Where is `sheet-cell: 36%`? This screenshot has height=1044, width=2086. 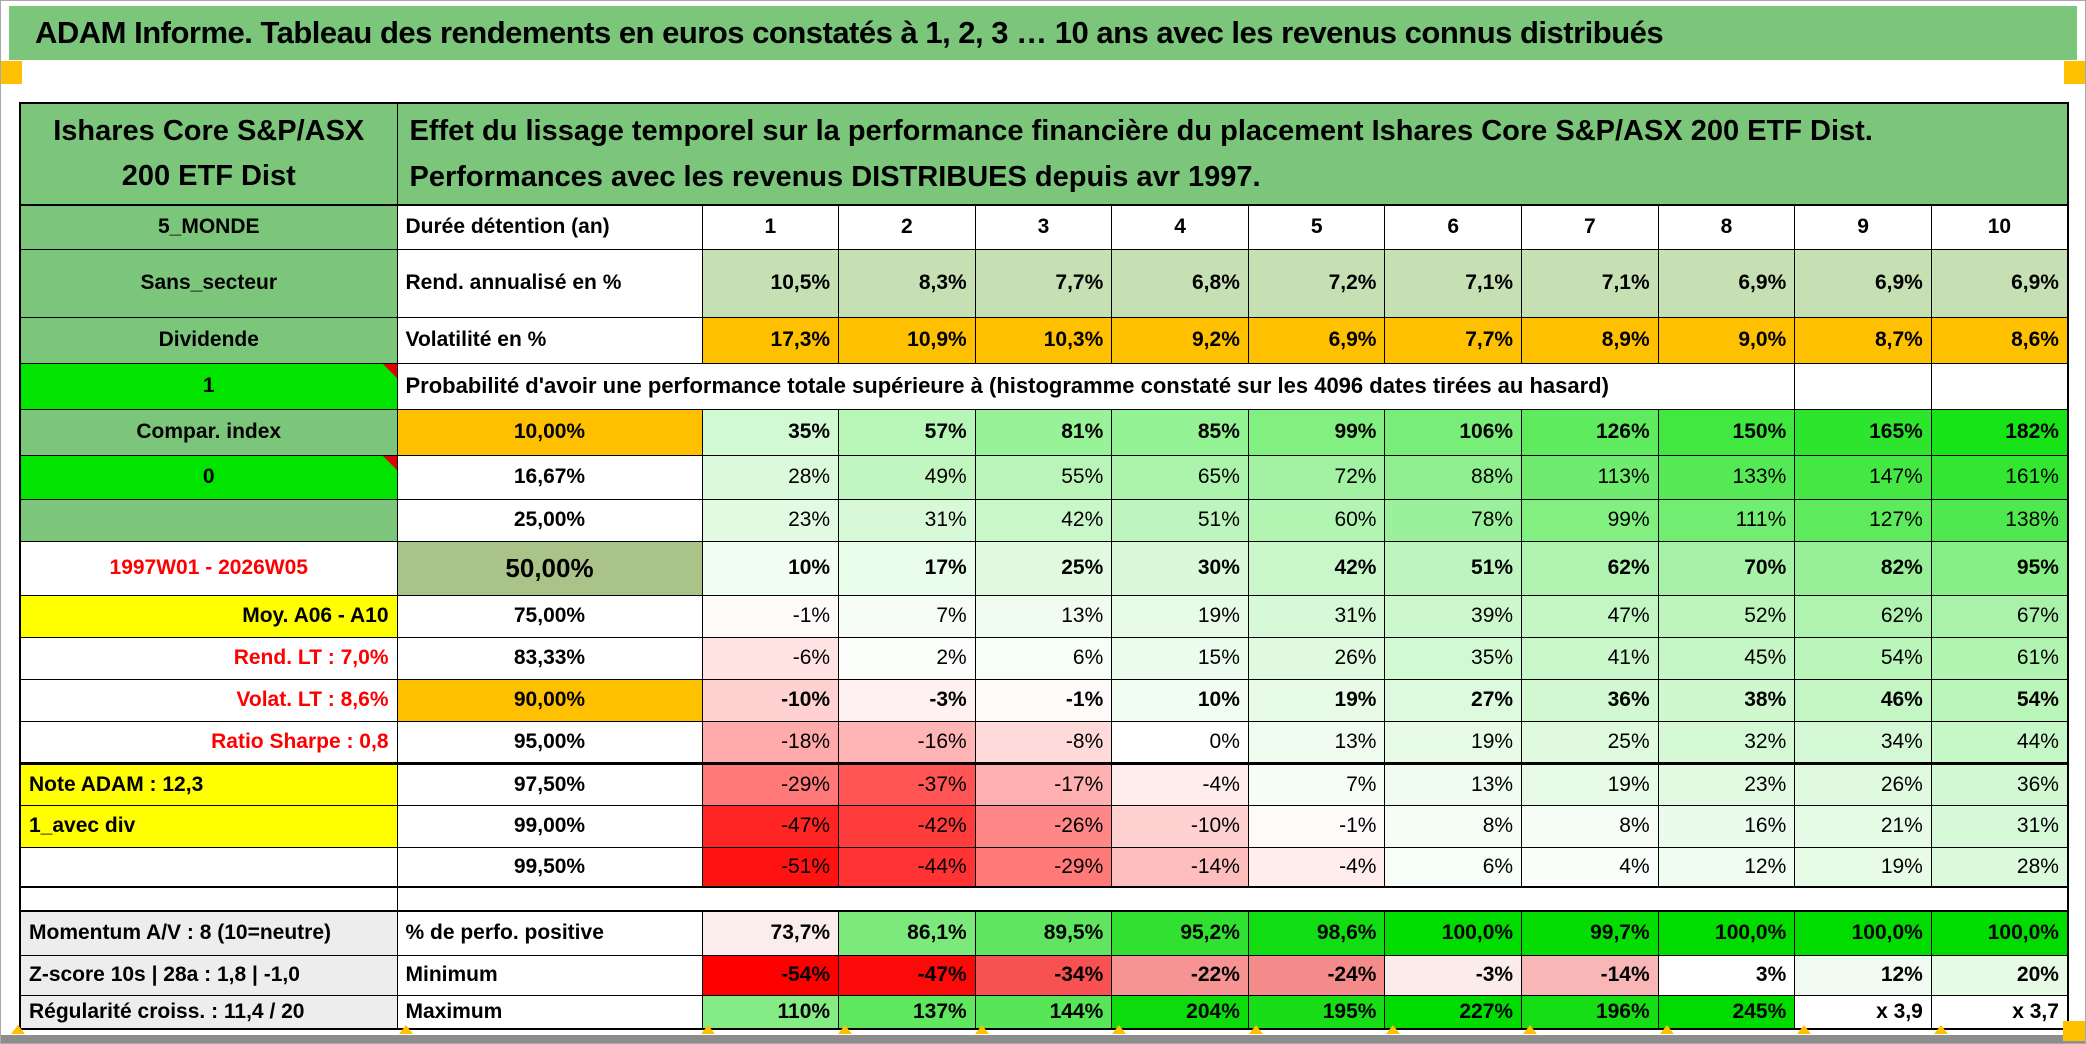
sheet-cell: 36% is located at coordinates (1590, 700).